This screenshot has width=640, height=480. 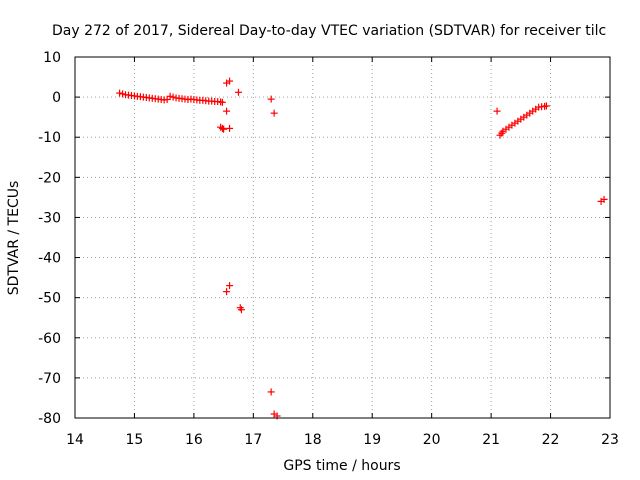 I want to click on x-tick-label: 15, so click(x=135, y=440).